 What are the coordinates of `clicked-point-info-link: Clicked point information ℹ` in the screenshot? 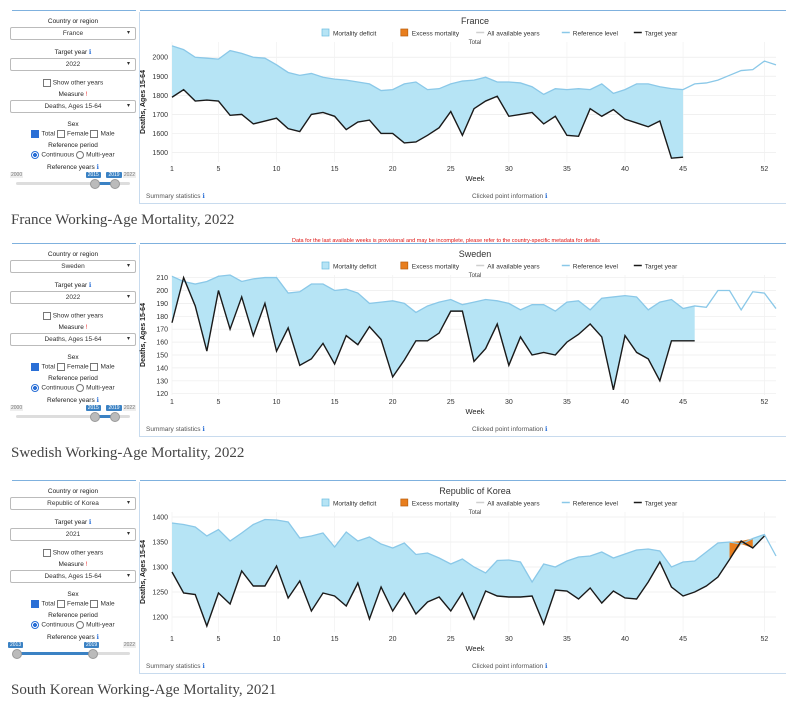 It's located at (509, 429).